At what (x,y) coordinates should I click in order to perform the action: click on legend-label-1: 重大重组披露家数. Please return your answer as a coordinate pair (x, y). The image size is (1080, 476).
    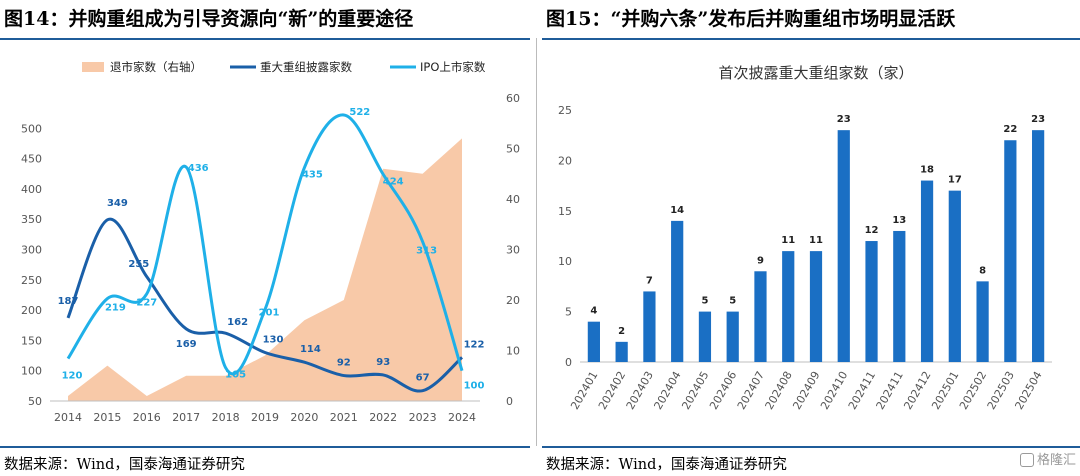
    Looking at the image, I should click on (306, 67).